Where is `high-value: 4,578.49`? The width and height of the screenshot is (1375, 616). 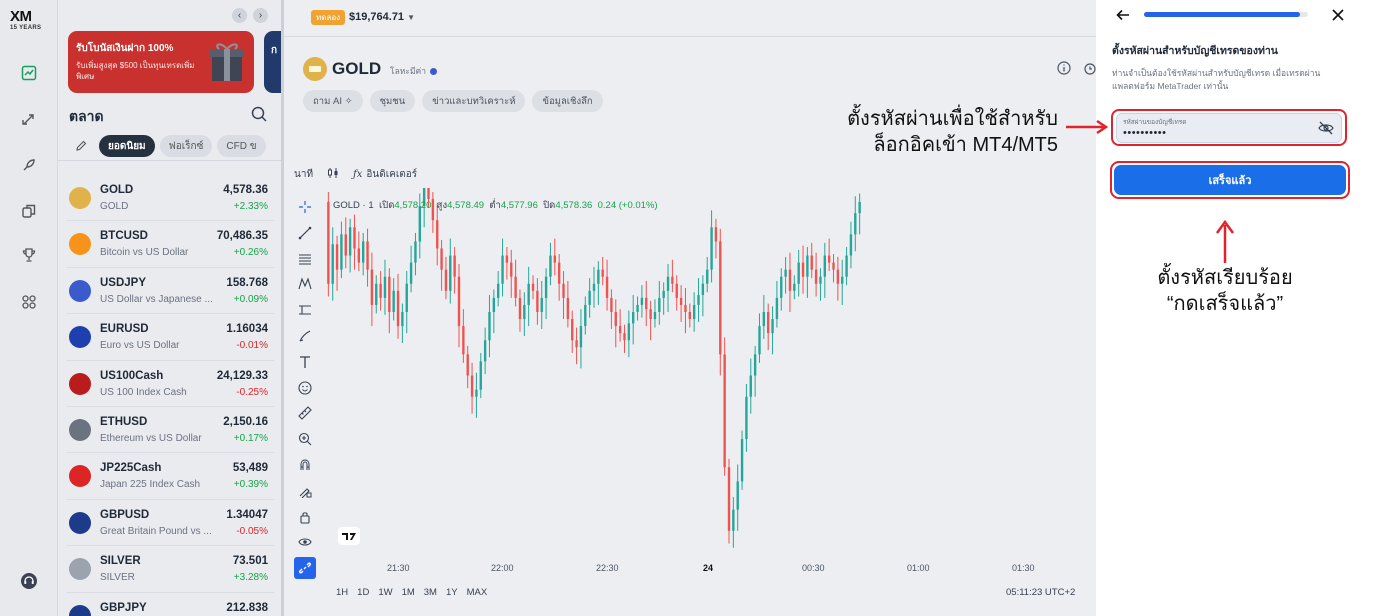 high-value: 4,578.49 is located at coordinates (466, 205).